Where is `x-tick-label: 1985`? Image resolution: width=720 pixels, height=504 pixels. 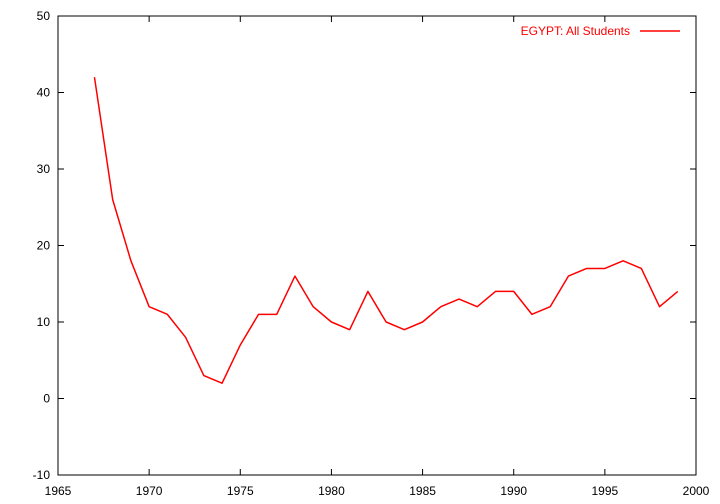
x-tick-label: 1985 is located at coordinates (422, 491).